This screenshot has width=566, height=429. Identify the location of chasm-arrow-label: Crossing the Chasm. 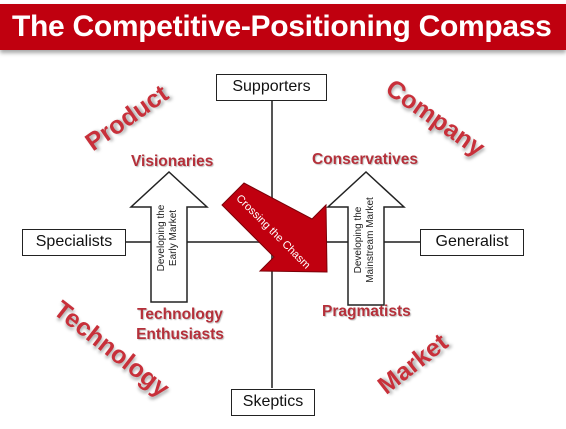
(273, 232).